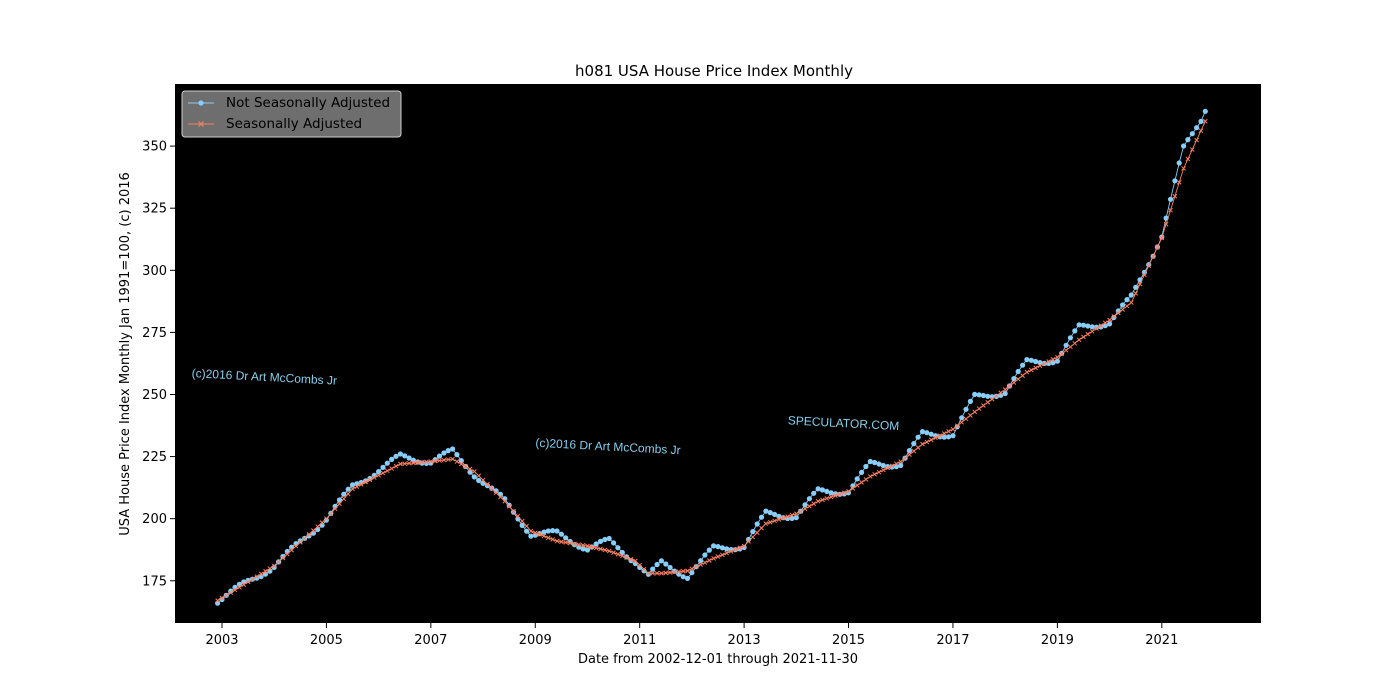 Image resolution: width=1400 pixels, height=700 pixels. Describe the element at coordinates (326, 640) in the screenshot. I see `x-tick-label: 2005` at that location.